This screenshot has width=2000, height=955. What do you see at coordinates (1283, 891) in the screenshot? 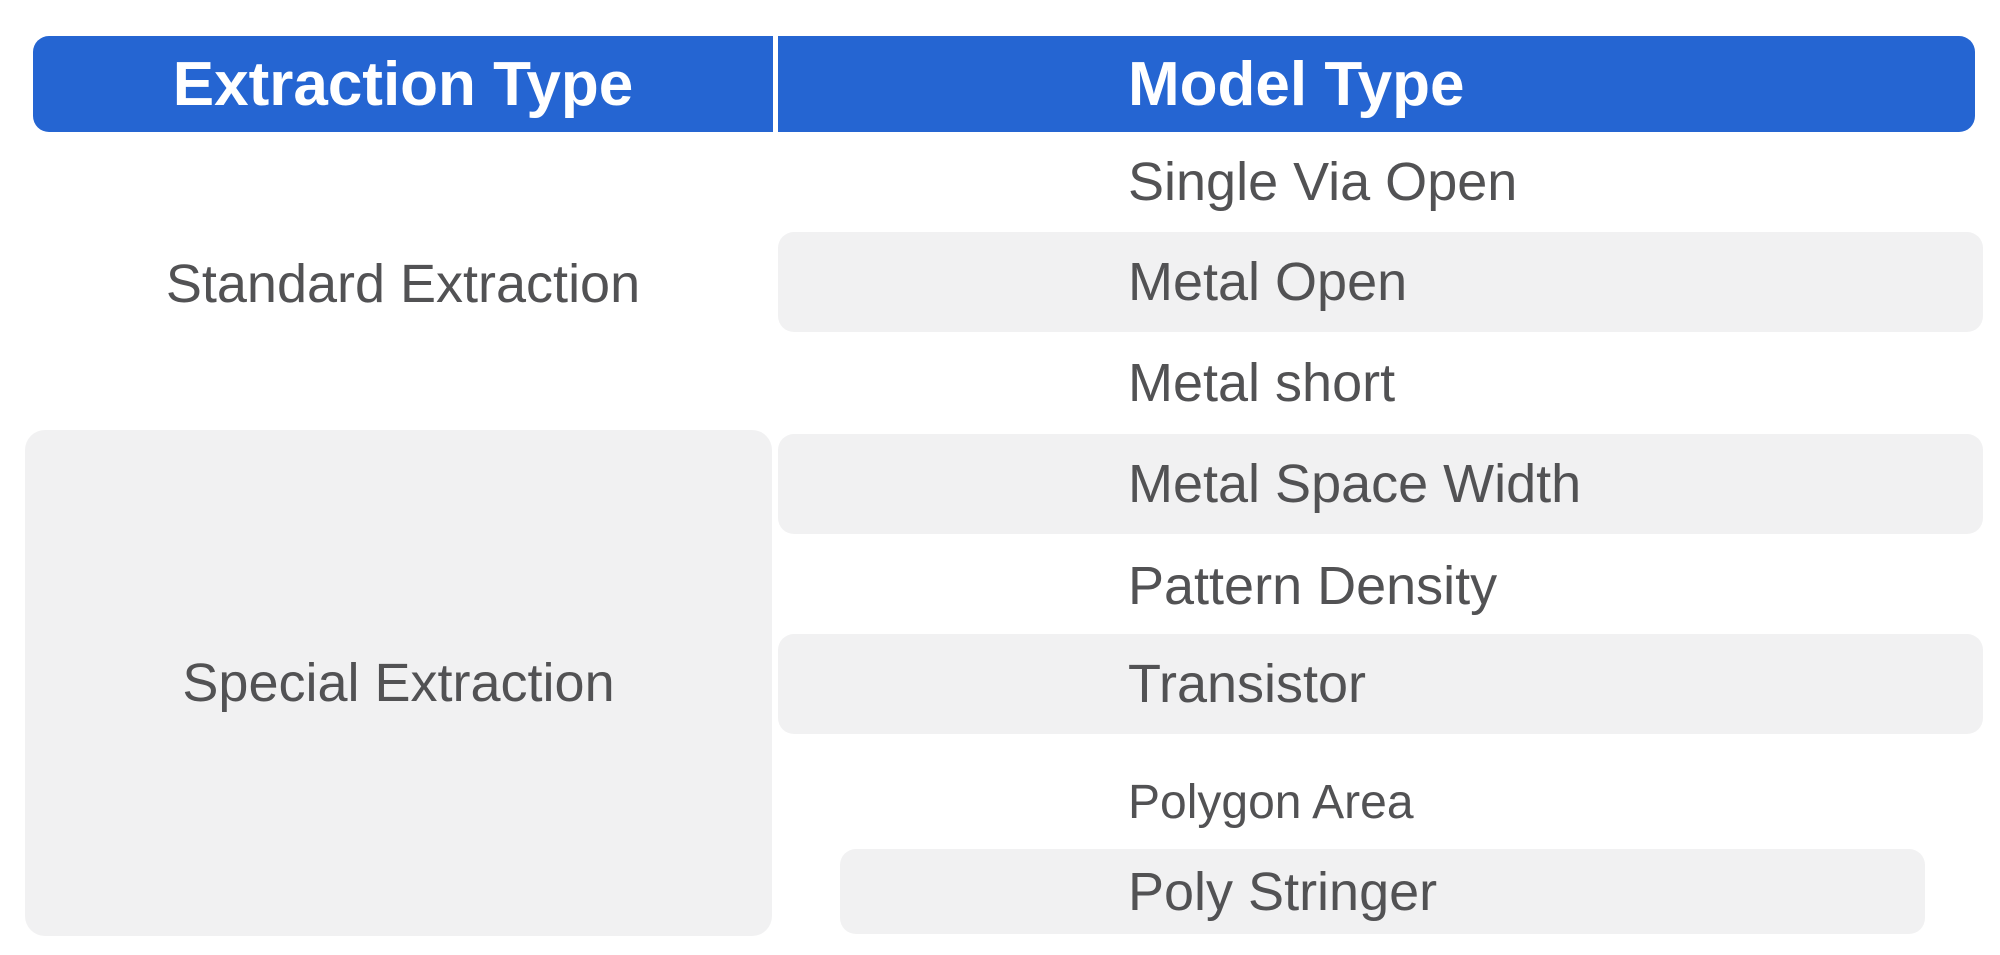
I see `model-row-label: Poly Stringer` at bounding box center [1283, 891].